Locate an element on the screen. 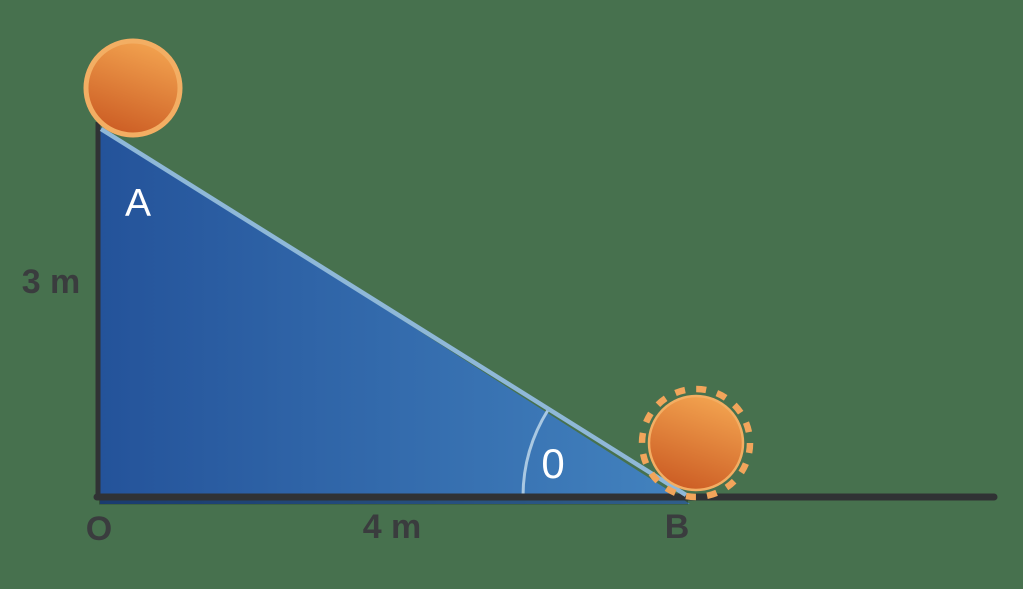 The height and width of the screenshot is (589, 1023). point-b-label: B is located at coordinates (677, 527).